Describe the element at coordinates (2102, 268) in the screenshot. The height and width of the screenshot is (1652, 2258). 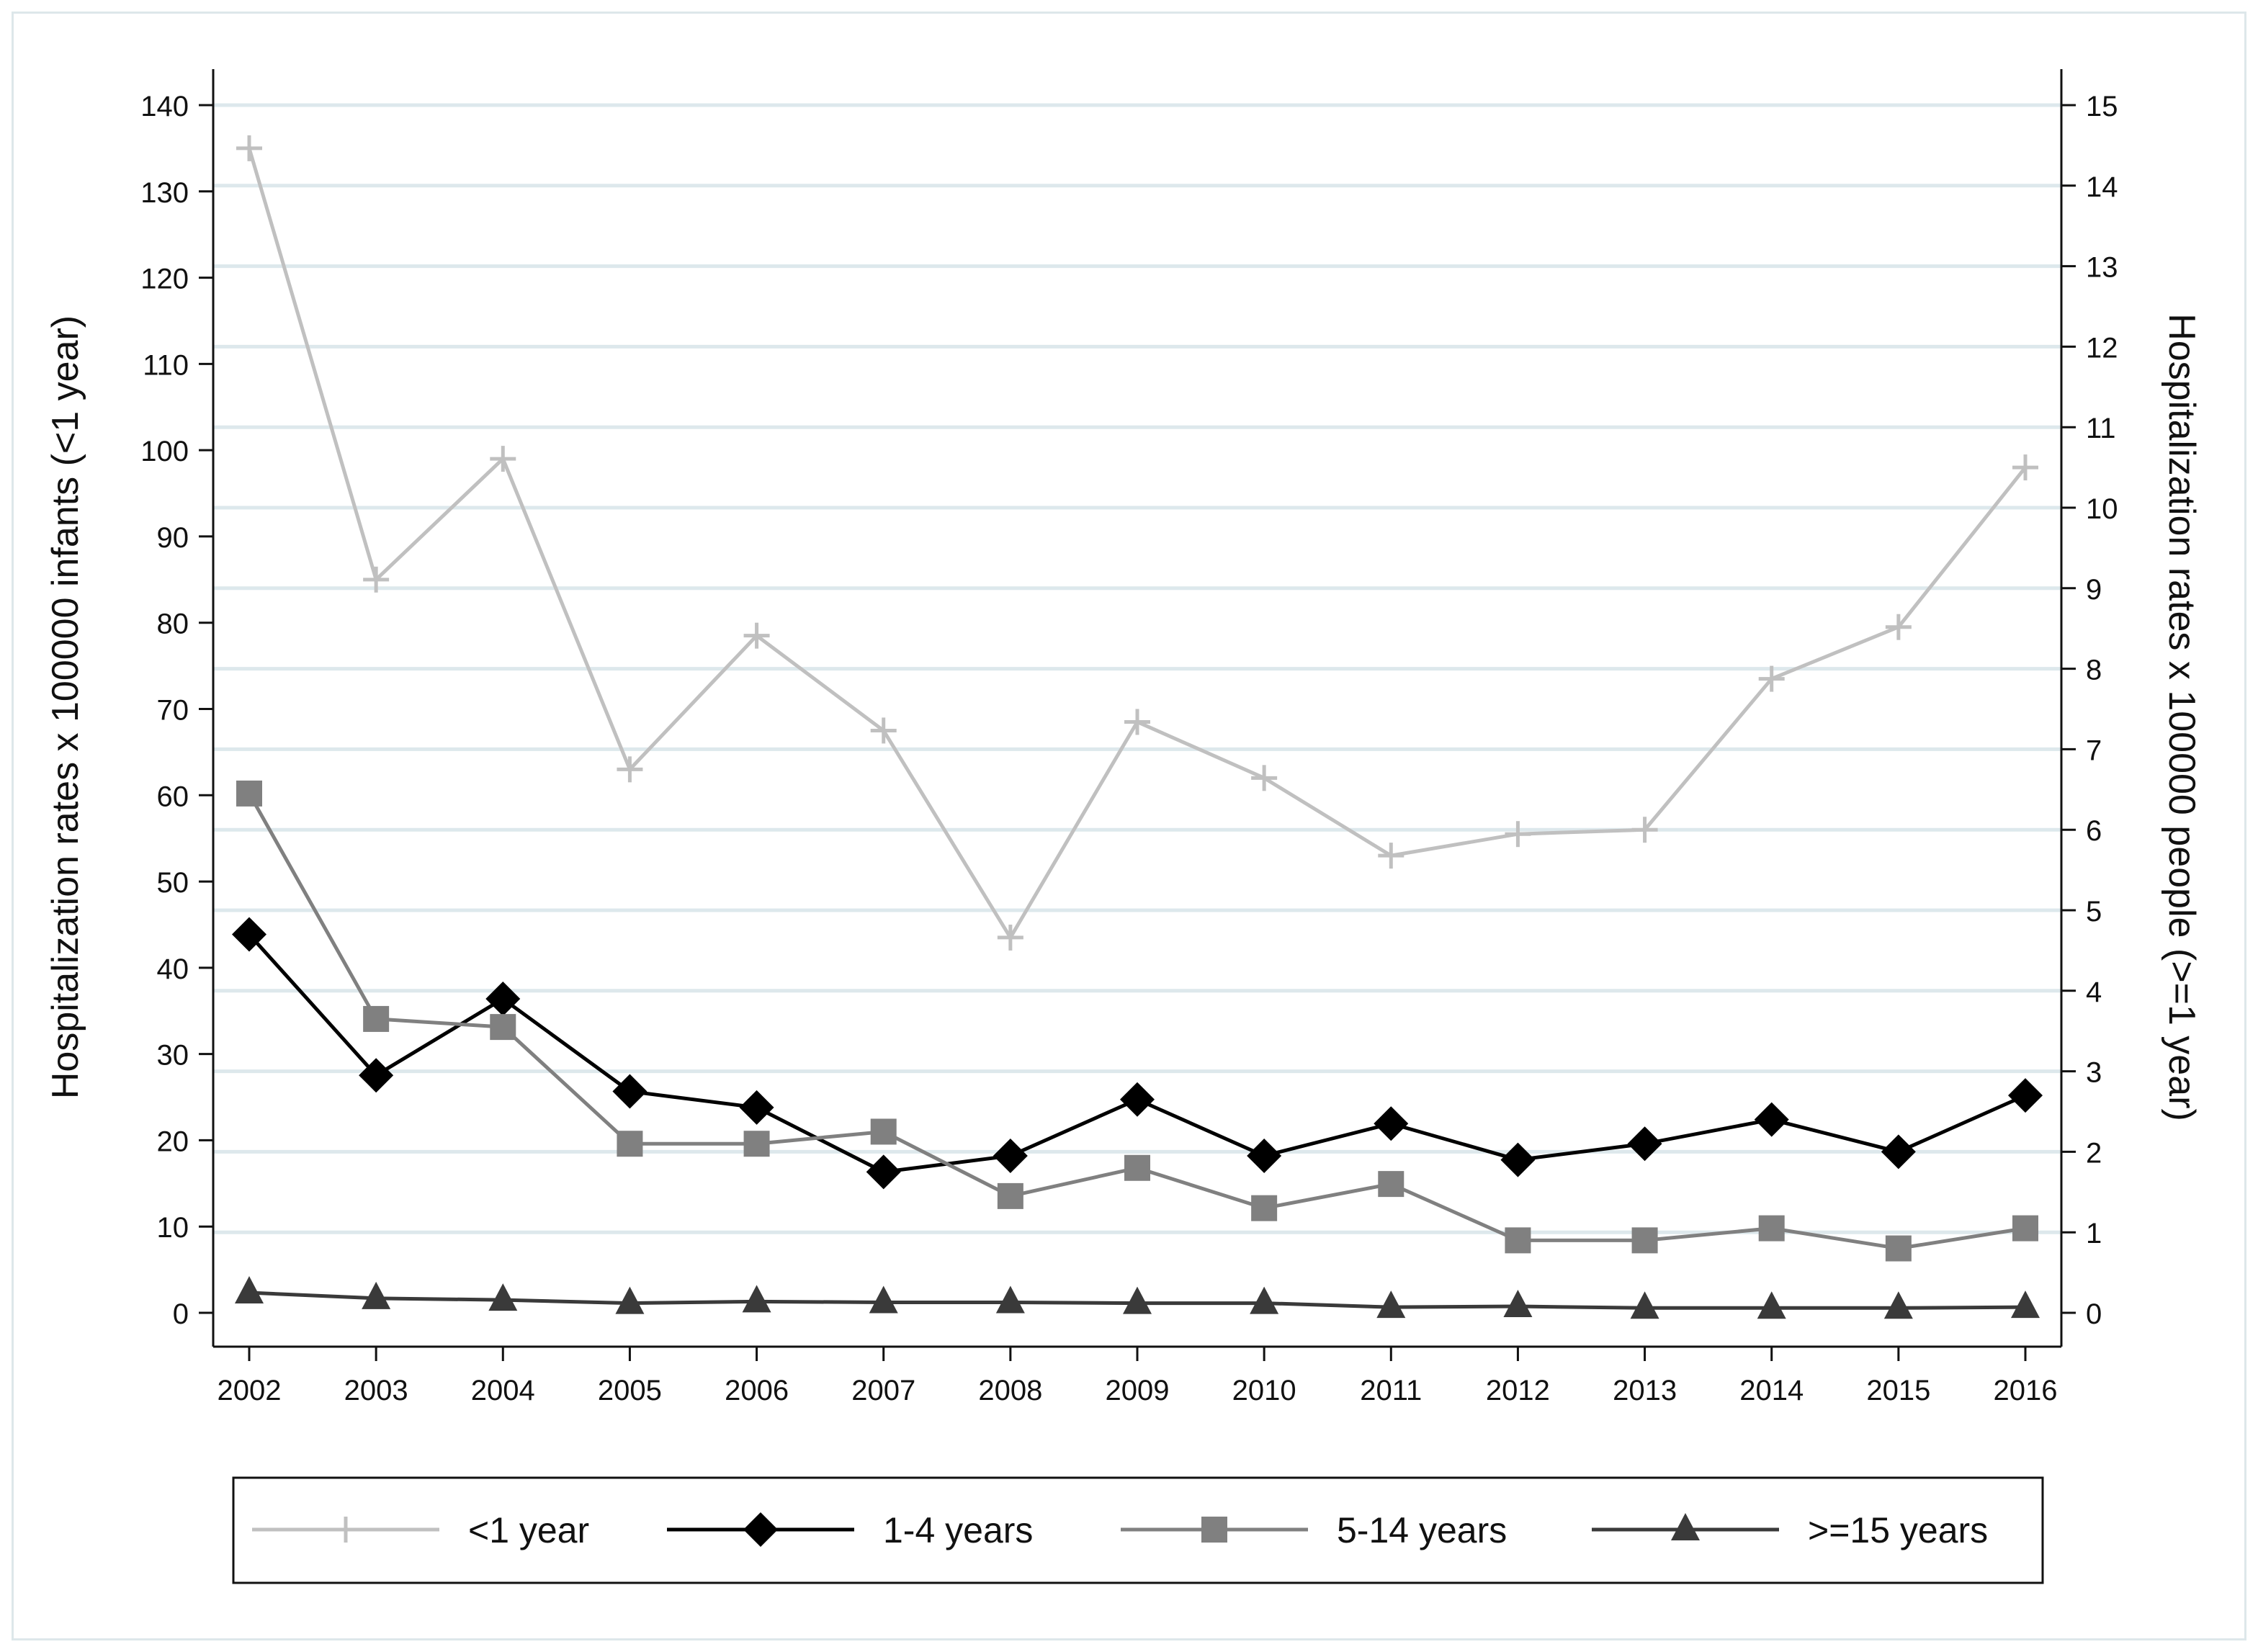
I see `y2-tick-label: 13` at that location.